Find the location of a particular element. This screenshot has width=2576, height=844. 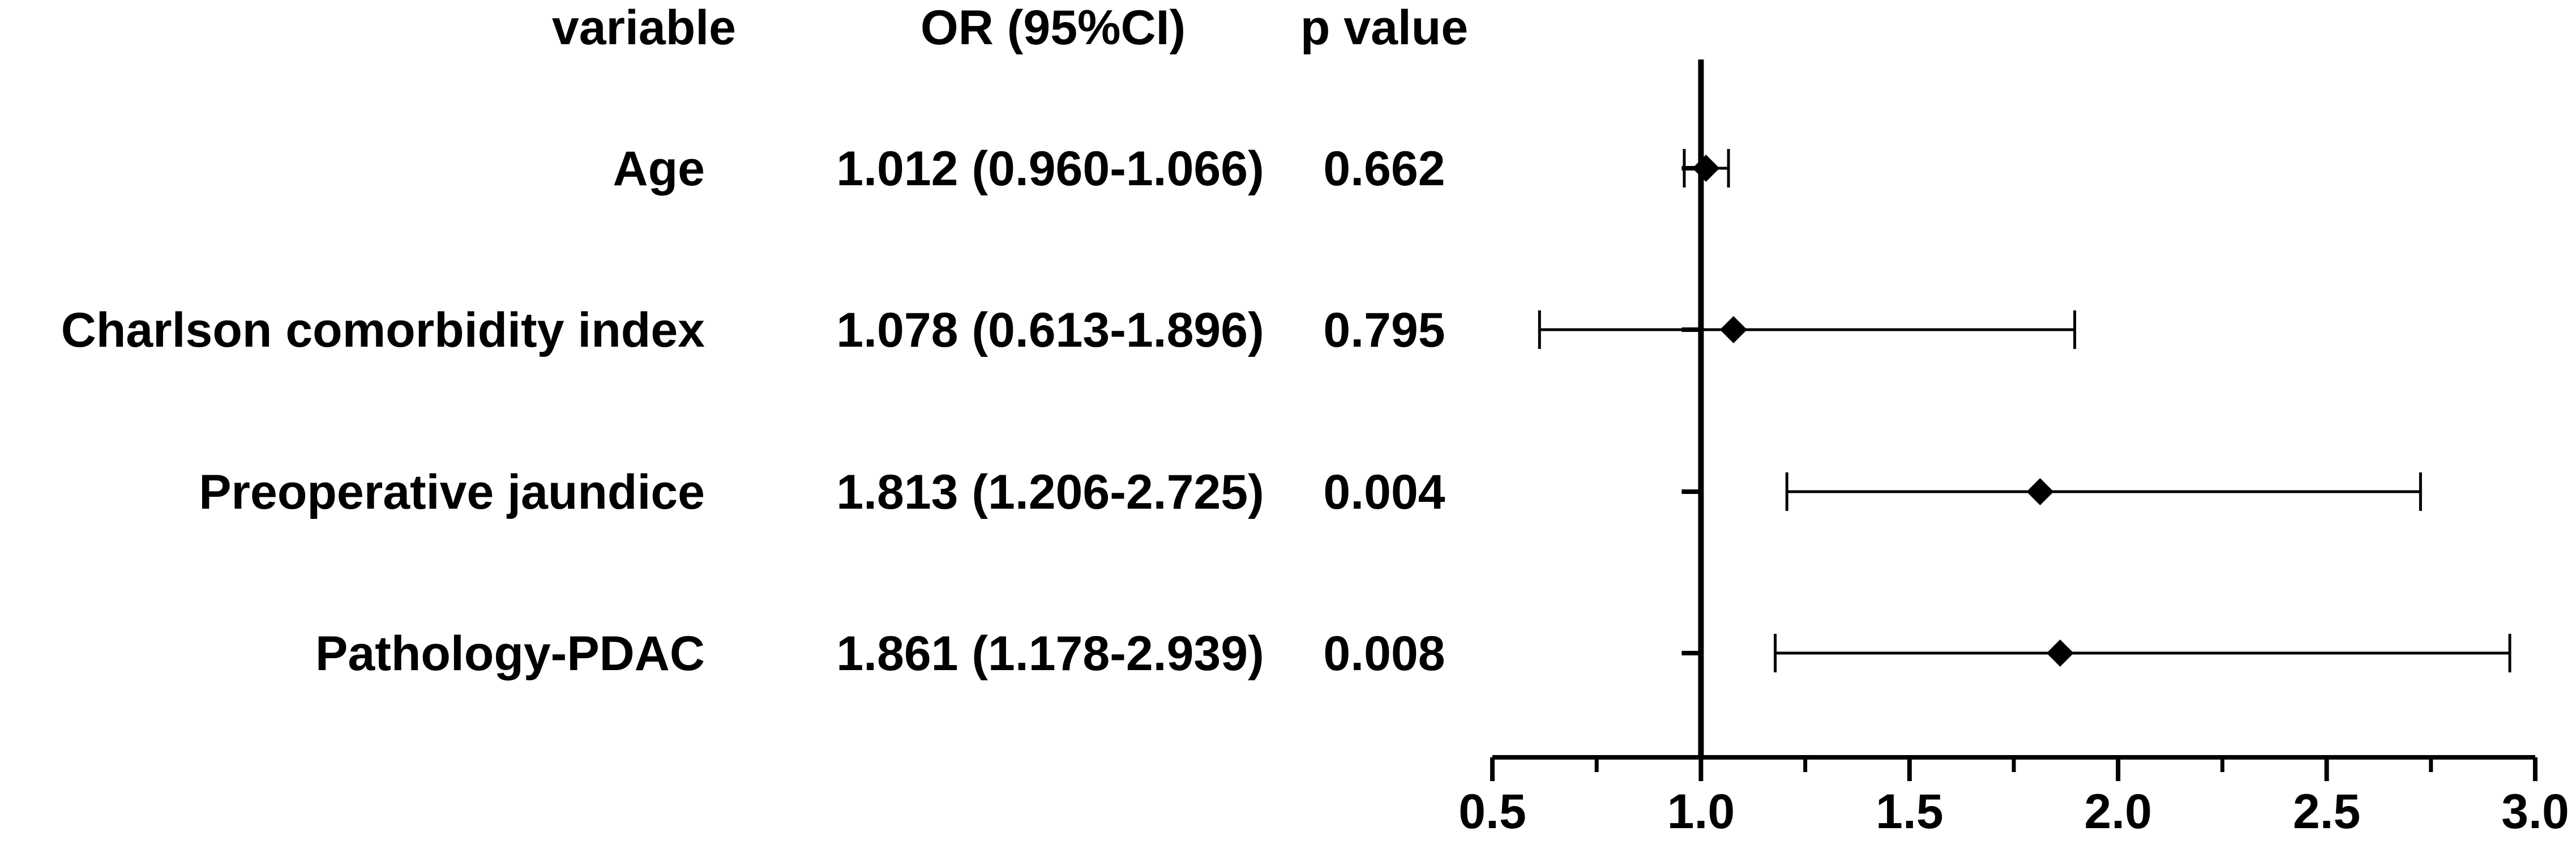

row-or-ci-label: 1.861 (1.178-2.939) is located at coordinates (1050, 653).